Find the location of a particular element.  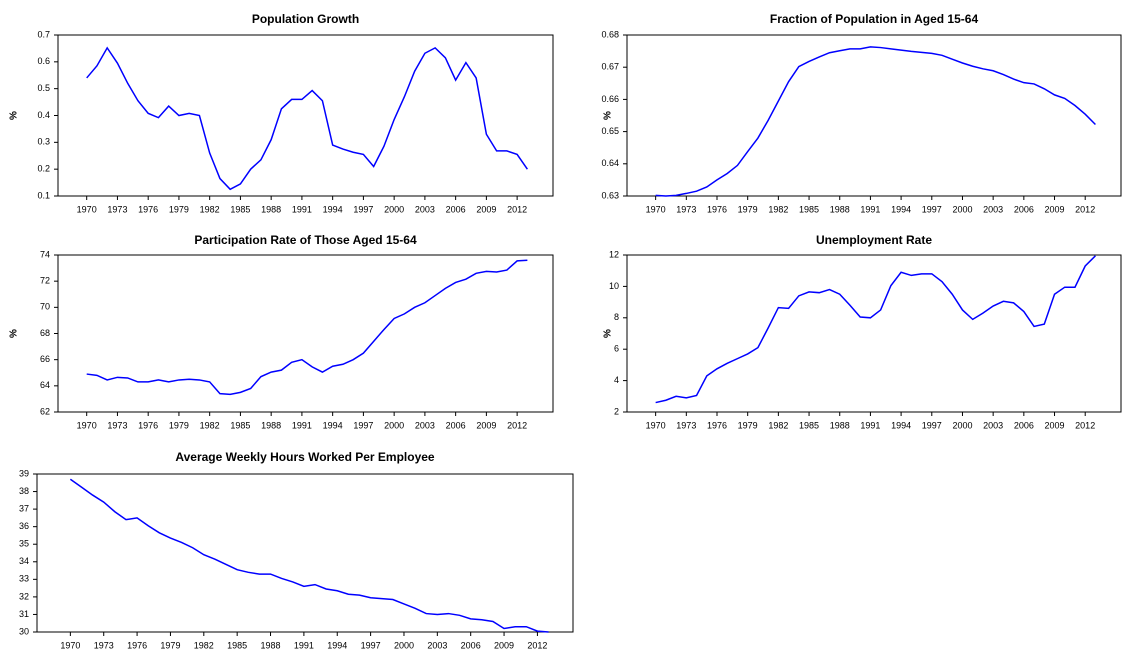

y-tick-label: 0.1 is located at coordinates (43, 195).